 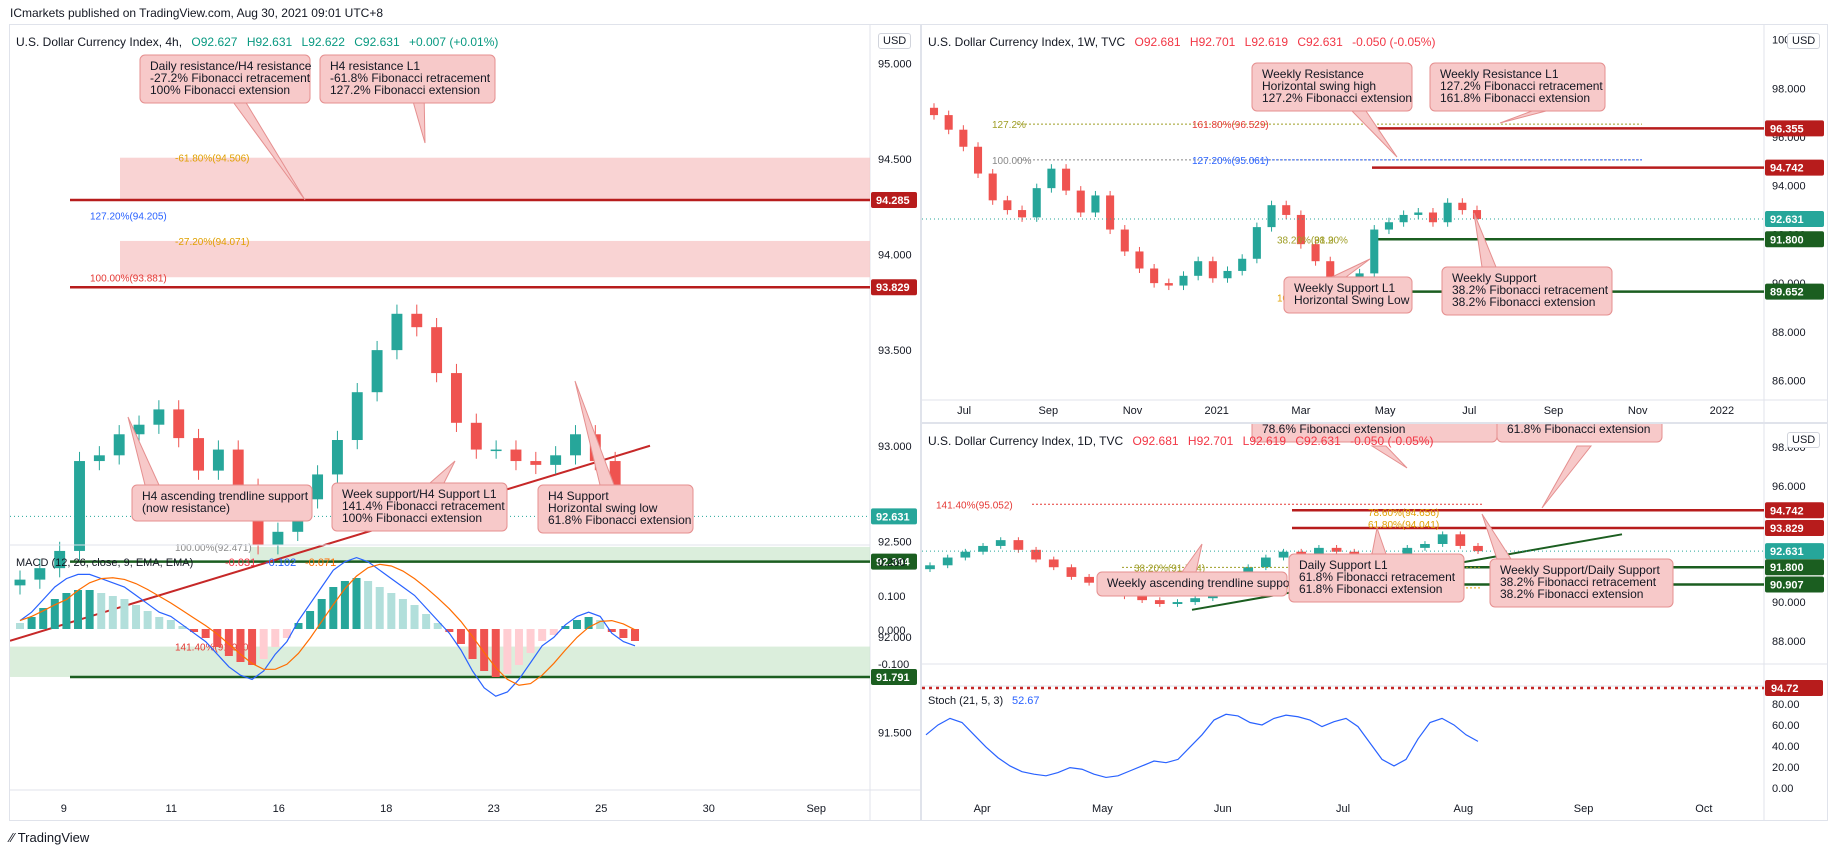 What do you see at coordinates (1782, 789) in the screenshot?
I see `stoch-tick-label: 0.00` at bounding box center [1782, 789].